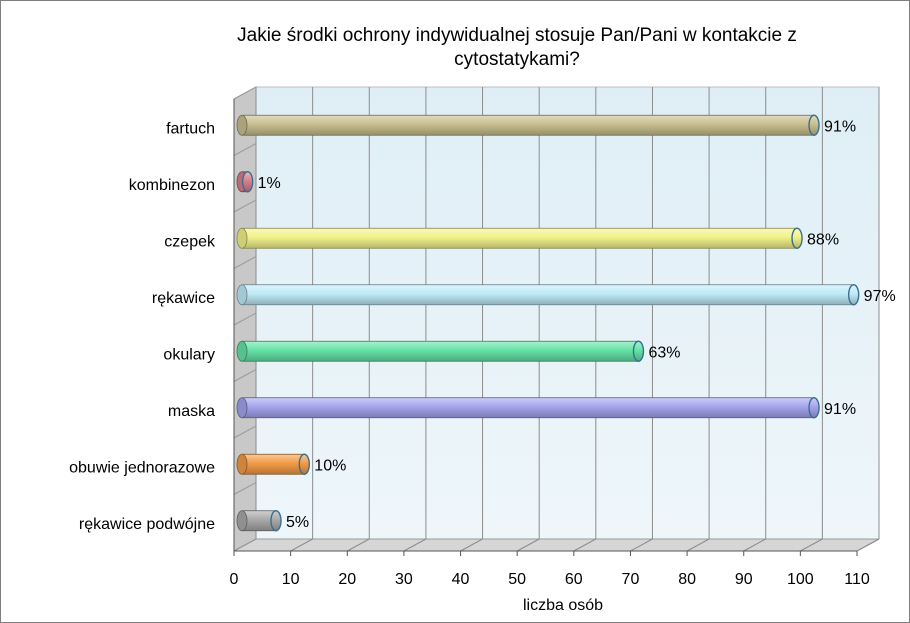 This screenshot has width=910, height=623. What do you see at coordinates (461, 579) in the screenshot?
I see `x-tick-label: 40` at bounding box center [461, 579].